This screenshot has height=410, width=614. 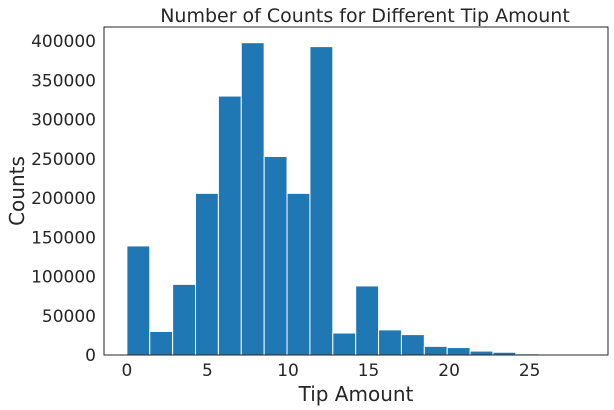 What do you see at coordinates (207, 371) in the screenshot?
I see `x-tick-label: 5` at bounding box center [207, 371].